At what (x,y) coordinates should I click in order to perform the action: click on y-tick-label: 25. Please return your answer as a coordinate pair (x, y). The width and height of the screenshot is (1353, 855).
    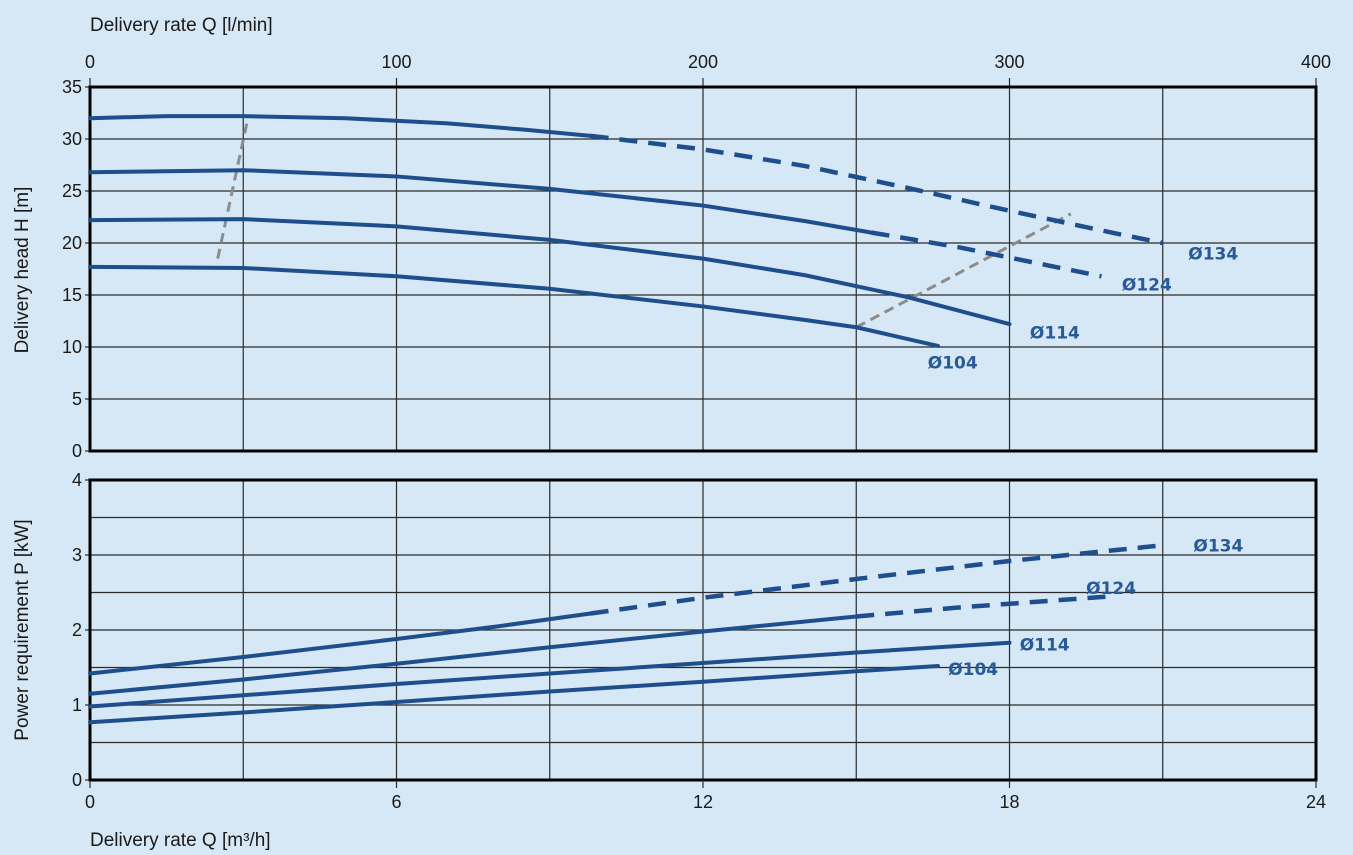
    Looking at the image, I should click on (72, 191).